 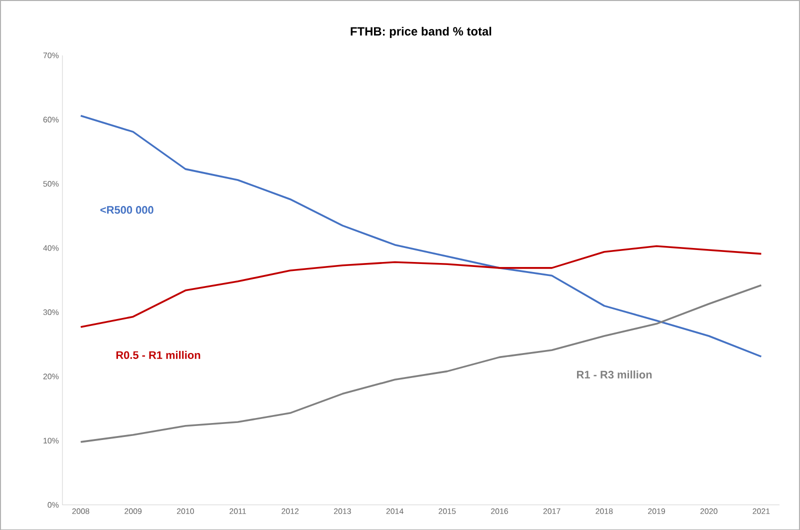 I want to click on text: <R500 000, so click(x=127, y=210).